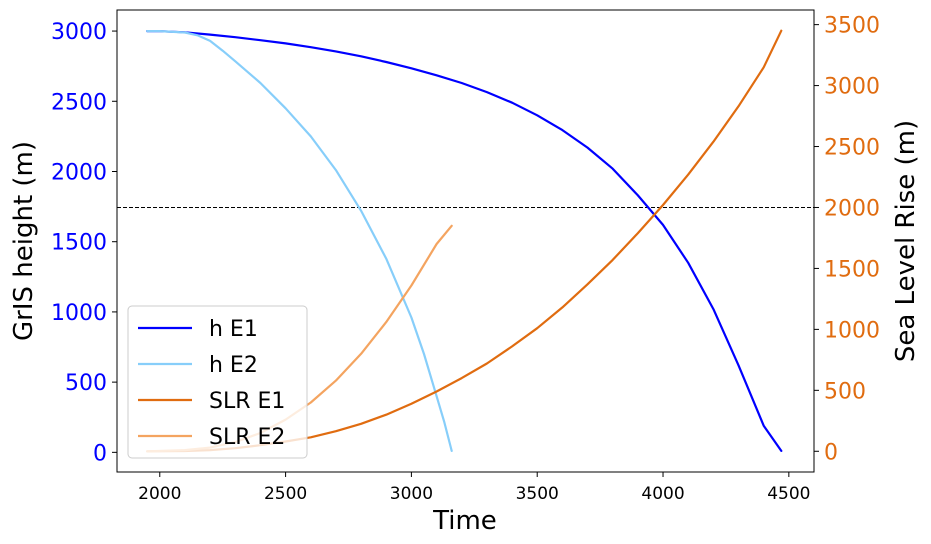 The height and width of the screenshot is (544, 931). What do you see at coordinates (906, 241) in the screenshot?
I see `right-y-axis-label: Sea Level Rise (m)` at bounding box center [906, 241].